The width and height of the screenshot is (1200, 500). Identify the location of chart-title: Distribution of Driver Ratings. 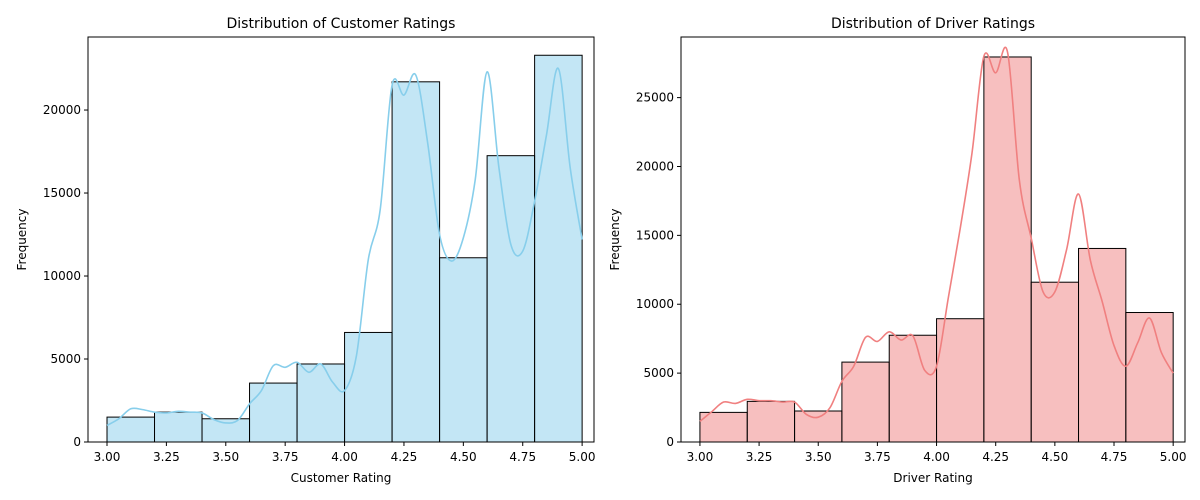
(933, 24).